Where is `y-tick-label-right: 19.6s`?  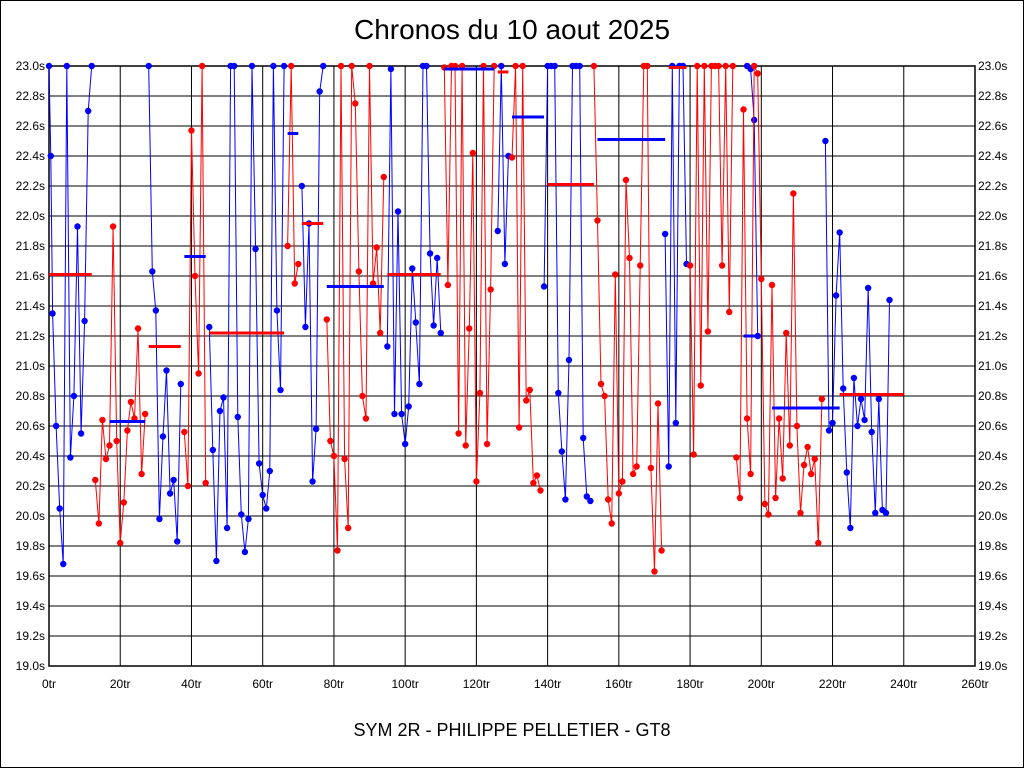
y-tick-label-right: 19.6s is located at coordinates (992, 576).